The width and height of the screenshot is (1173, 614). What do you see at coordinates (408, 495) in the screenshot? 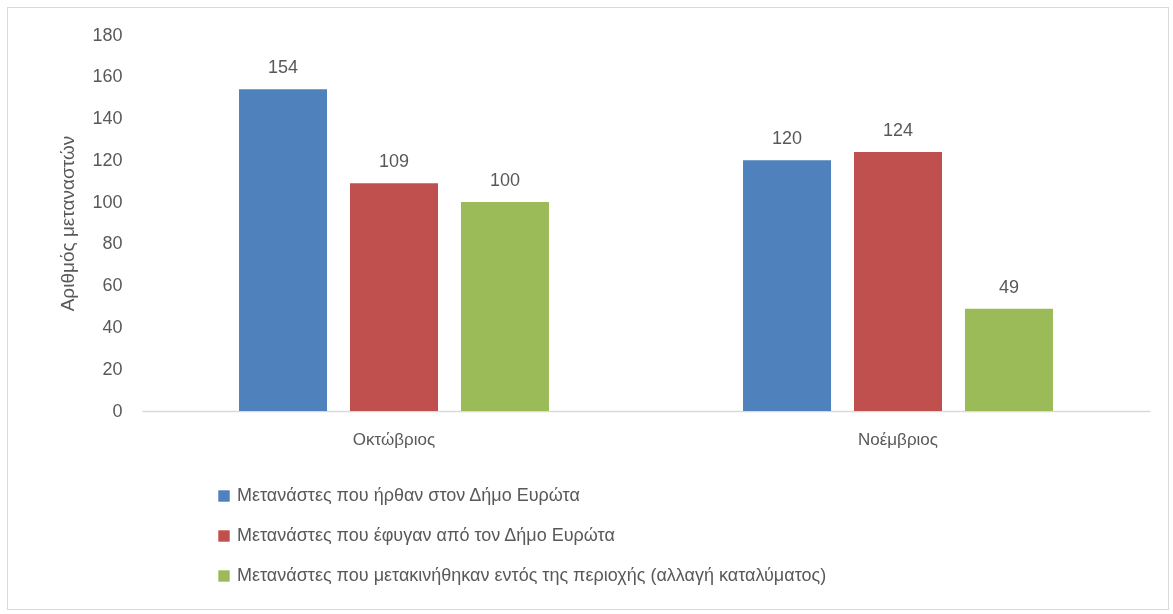
I see `legend-label: Μετανάστες που ήρθαν στον Δήμο Ευρώτα` at bounding box center [408, 495].